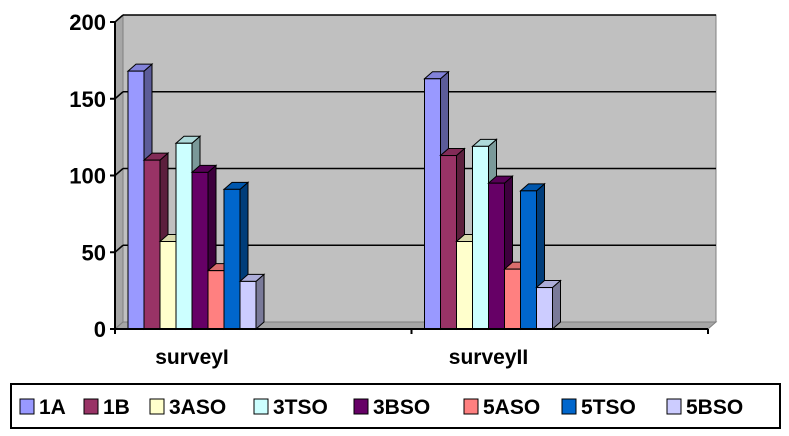  I want to click on legend-item: 5TSO, so click(598, 407).